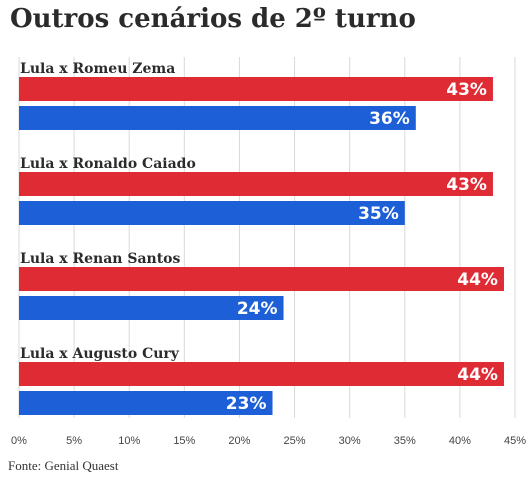 Image resolution: width=532 pixels, height=478 pixels. I want to click on category-label: Lula x Renan Santos, so click(100, 259).